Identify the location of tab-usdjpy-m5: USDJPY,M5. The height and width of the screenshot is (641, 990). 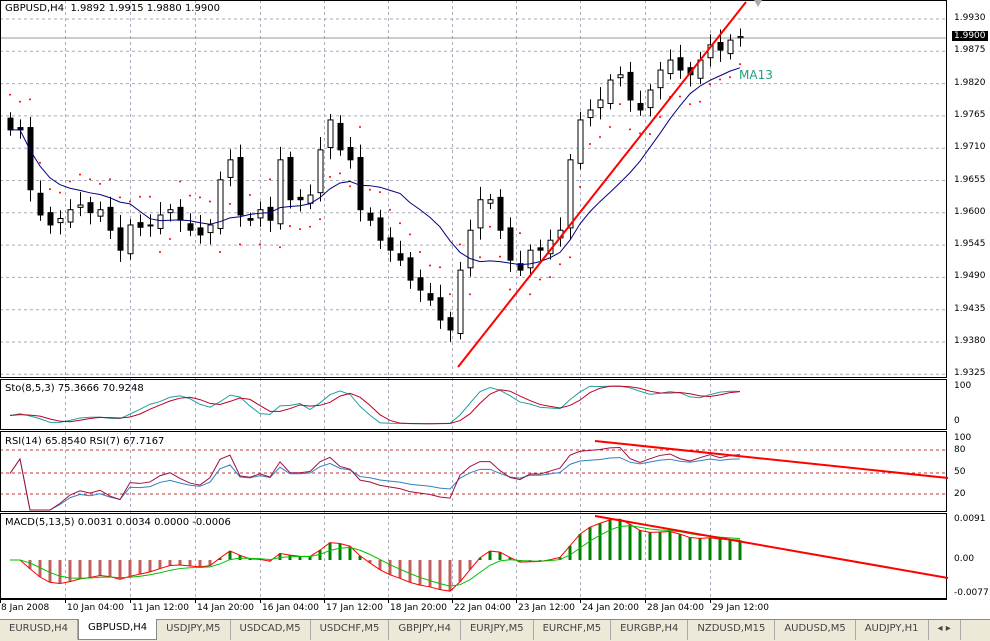
(193, 630).